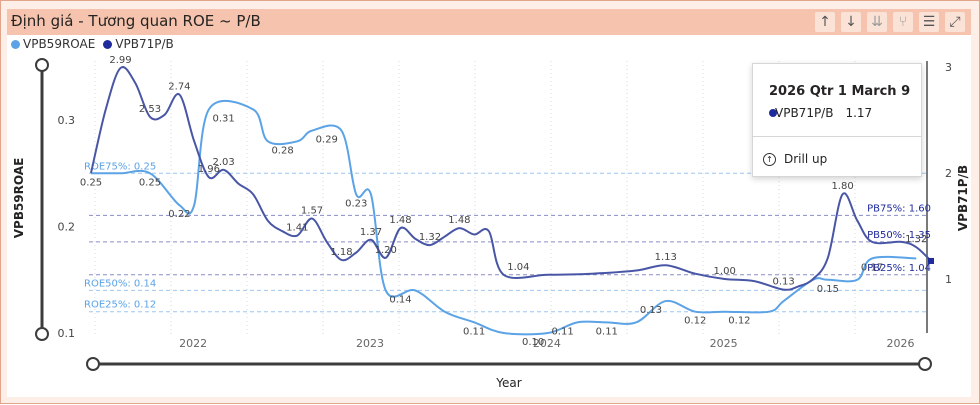 Image resolution: width=980 pixels, height=405 pixels. Describe the element at coordinates (489, 22) in the screenshot. I see `visual-header: Định giá - Tương quan ROE ~ P/B ↑ ↓ ⇊ ⑂ ☰ ⤢` at that location.